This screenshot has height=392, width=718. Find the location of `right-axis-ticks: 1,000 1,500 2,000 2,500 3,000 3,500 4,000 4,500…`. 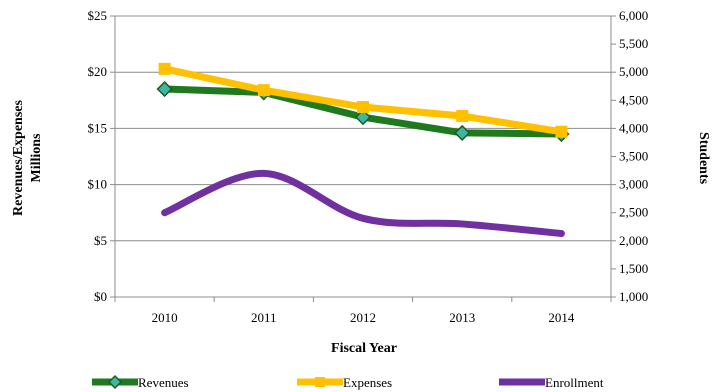

right-axis-ticks: 1,000 1,500 2,000 2,500 3,000 3,500 4,000 4,500… is located at coordinates (629, 156).